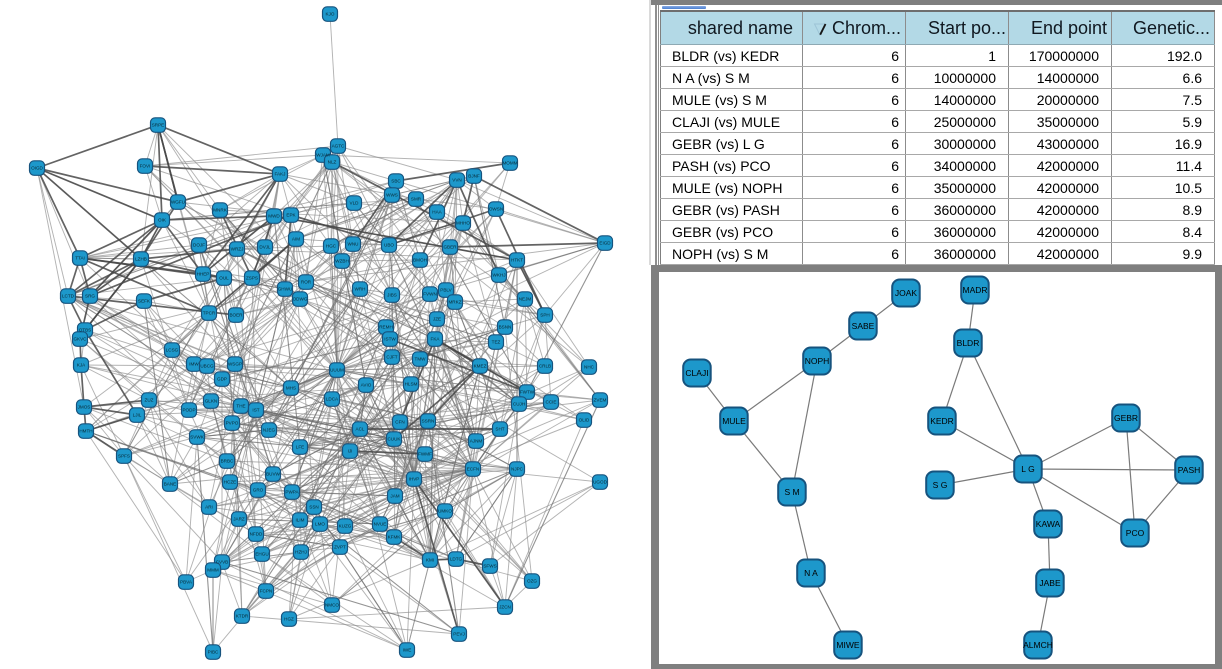 Image resolution: width=1222 pixels, height=669 pixels. What do you see at coordinates (261, 554) in the screenshot?
I see `svg-text: EHGU` at bounding box center [261, 554].